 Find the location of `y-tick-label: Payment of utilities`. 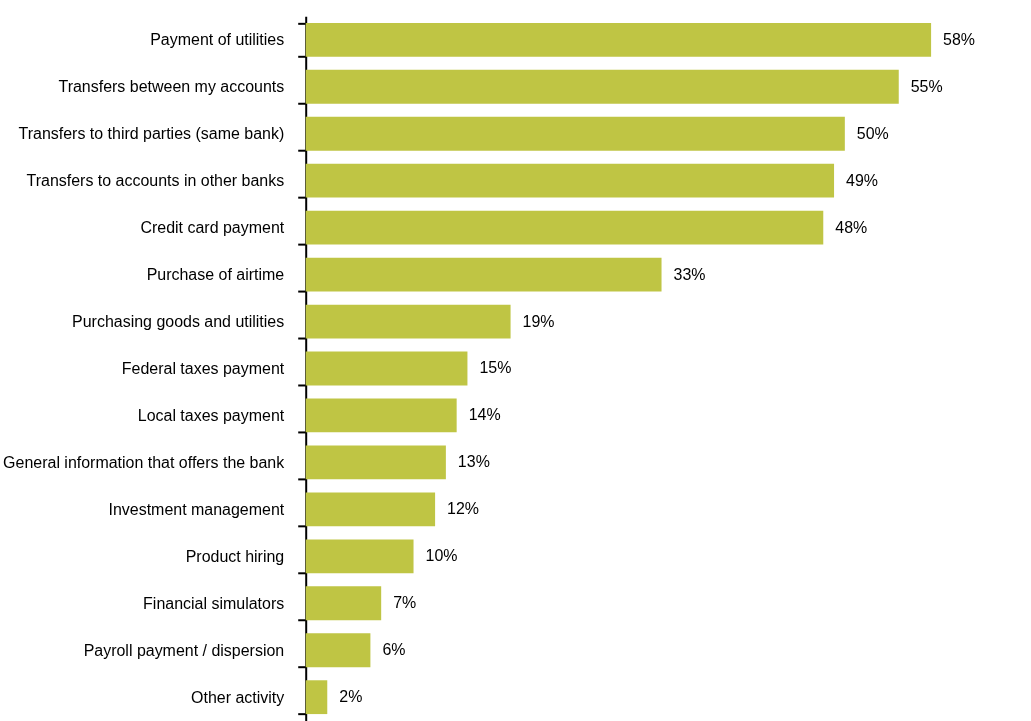

y-tick-label: Payment of utilities is located at coordinates (217, 40).